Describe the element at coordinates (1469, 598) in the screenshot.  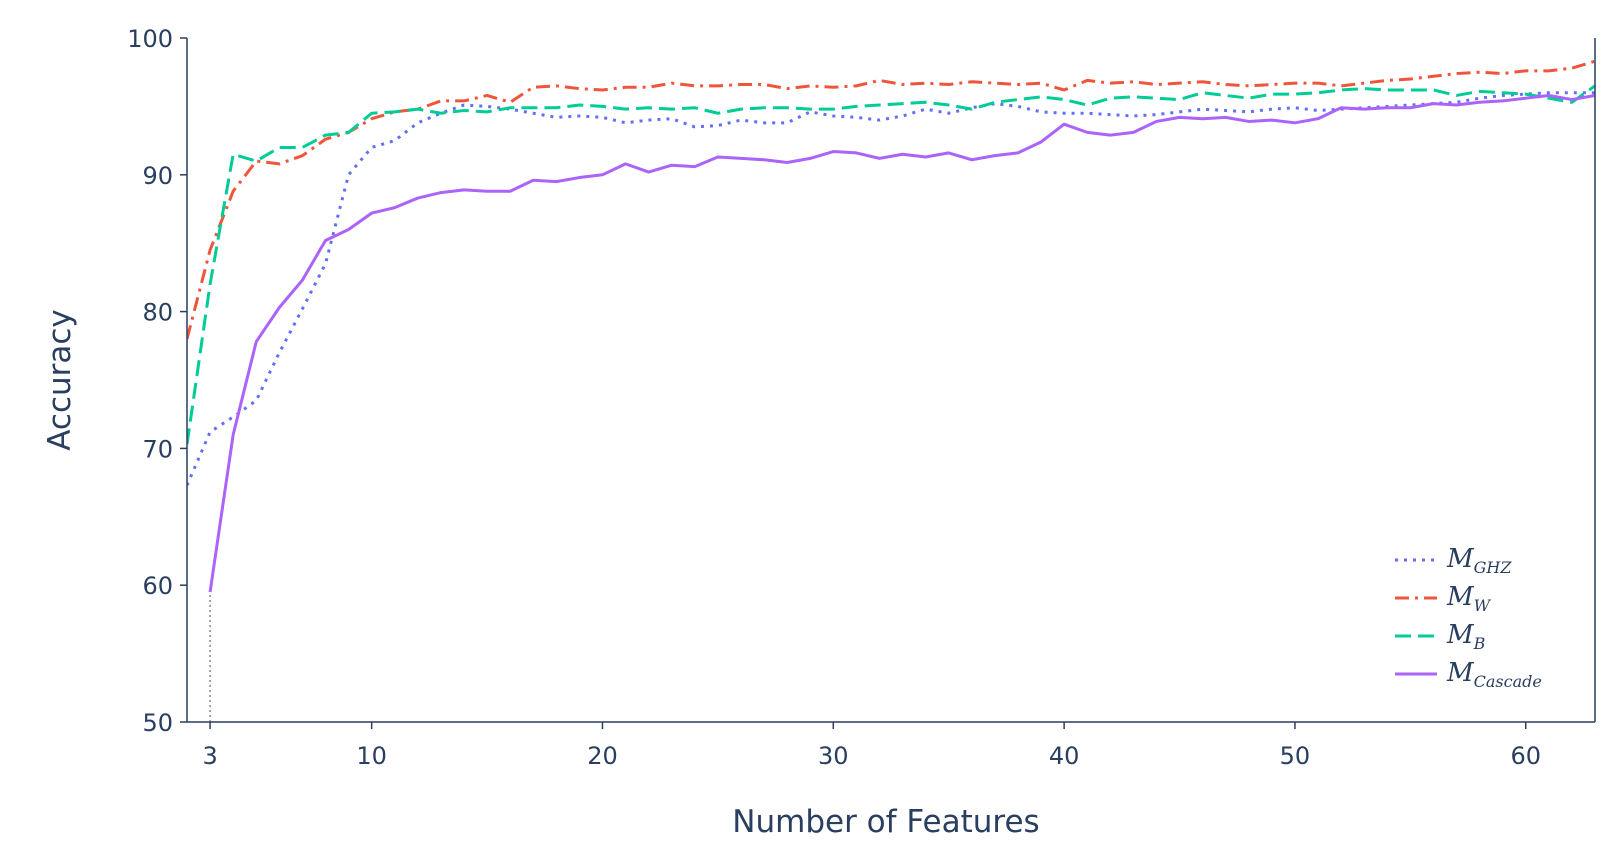
I see `legend-label-w: MW` at that location.